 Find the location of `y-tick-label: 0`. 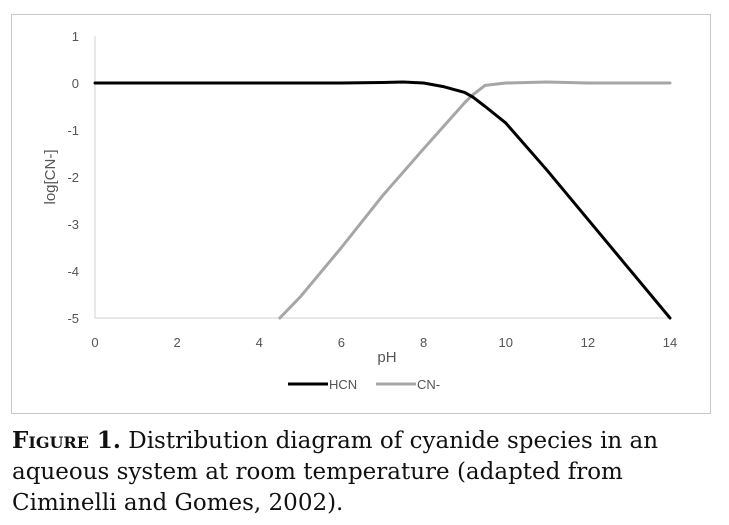

y-tick-label: 0 is located at coordinates (75, 83).